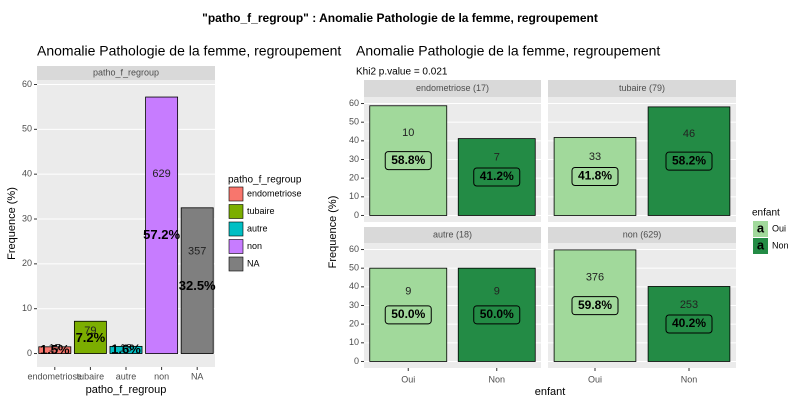  I want to click on value-label: 57.2%, so click(161, 234).